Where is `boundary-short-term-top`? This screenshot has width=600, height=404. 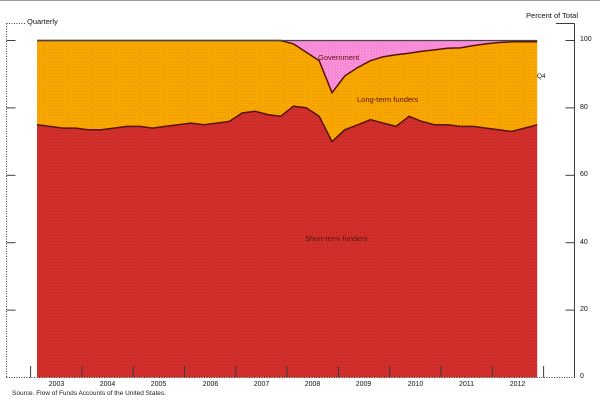 boundary-short-term-top is located at coordinates (287, 124).